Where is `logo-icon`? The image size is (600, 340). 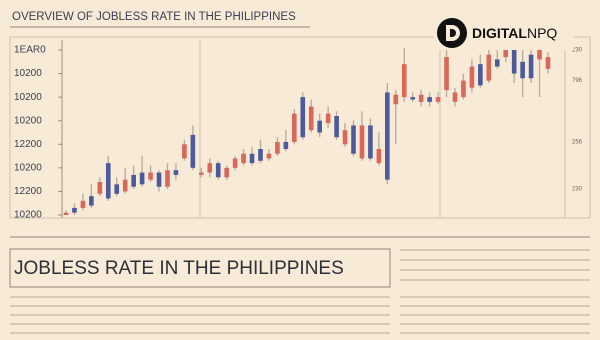
logo-icon is located at coordinates (452, 33).